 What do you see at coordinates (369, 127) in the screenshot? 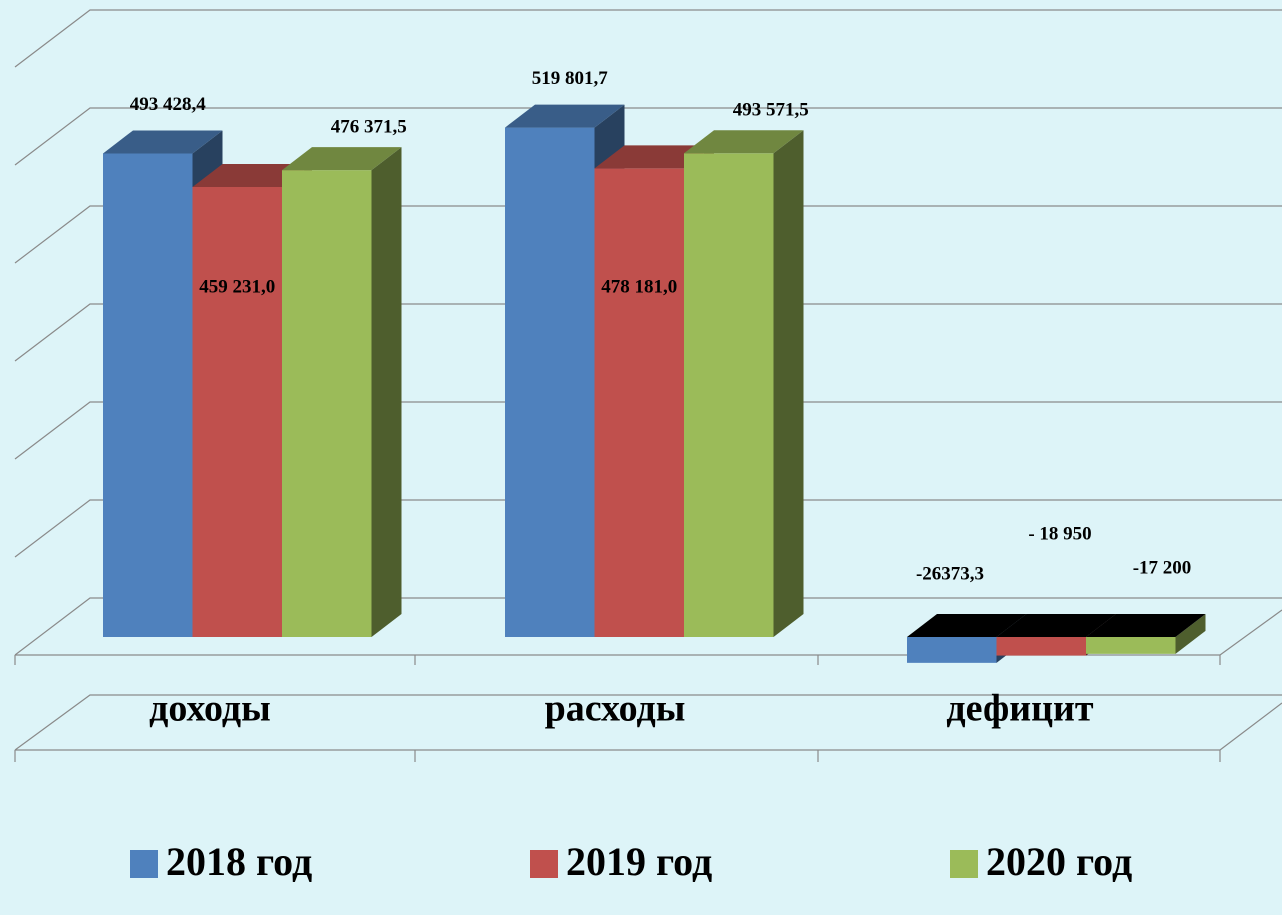
I see `value-label: 476 371,5` at bounding box center [369, 127].